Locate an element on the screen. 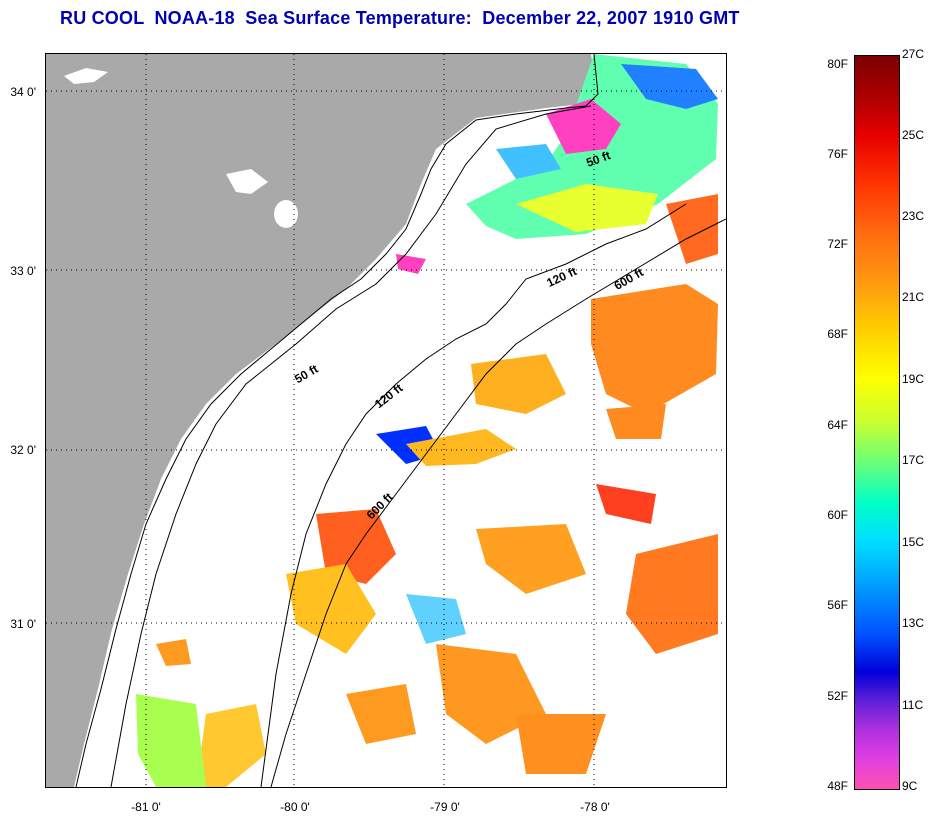 The width and height of the screenshot is (928, 817). lat-label: 33 0' is located at coordinates (23, 271).